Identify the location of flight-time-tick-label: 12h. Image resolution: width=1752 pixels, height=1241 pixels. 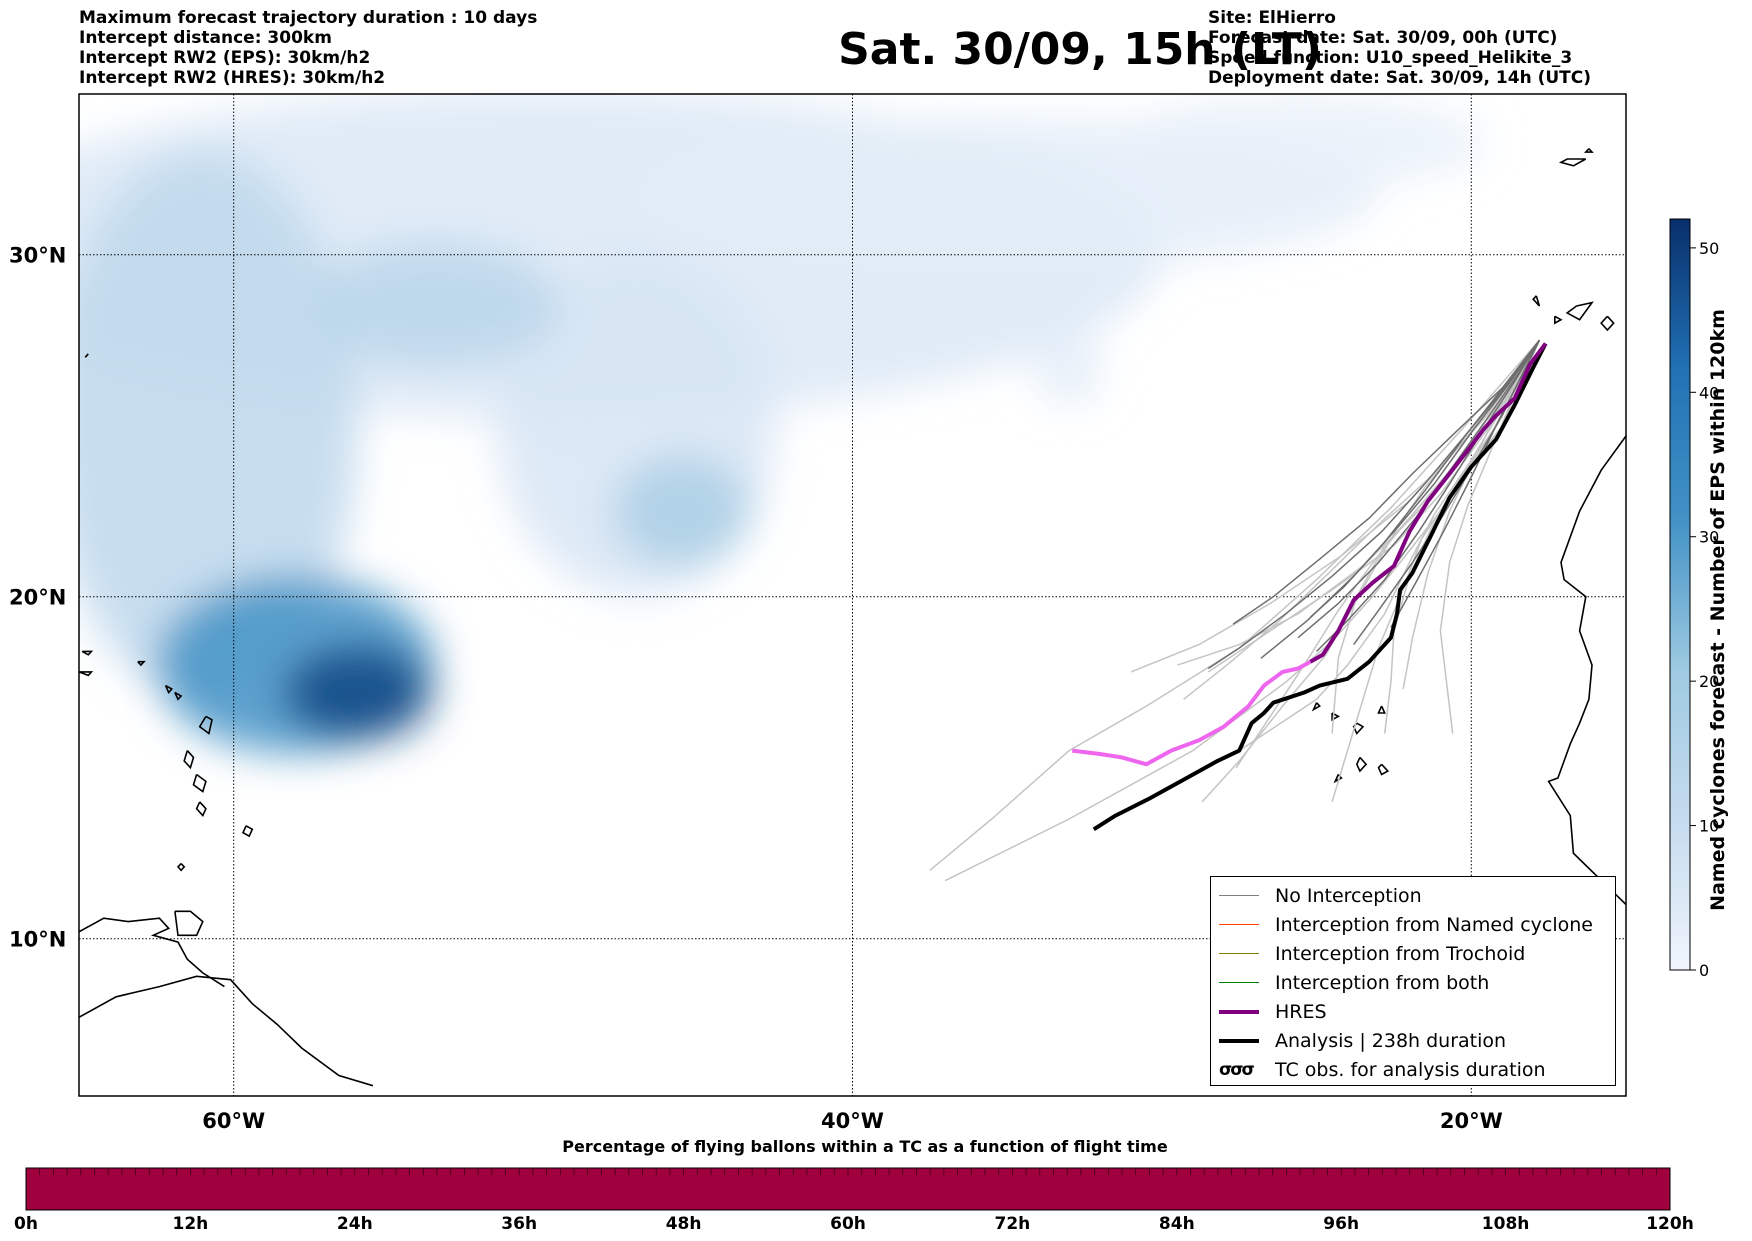
(190, 1224).